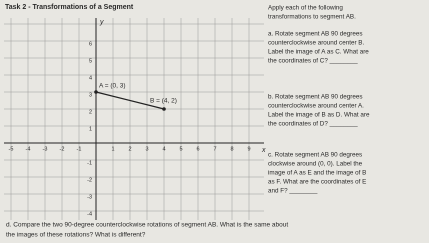  Describe the element at coordinates (313, 61) in the screenshot. I see `instruction-line: the coordinates of C? ________` at that location.